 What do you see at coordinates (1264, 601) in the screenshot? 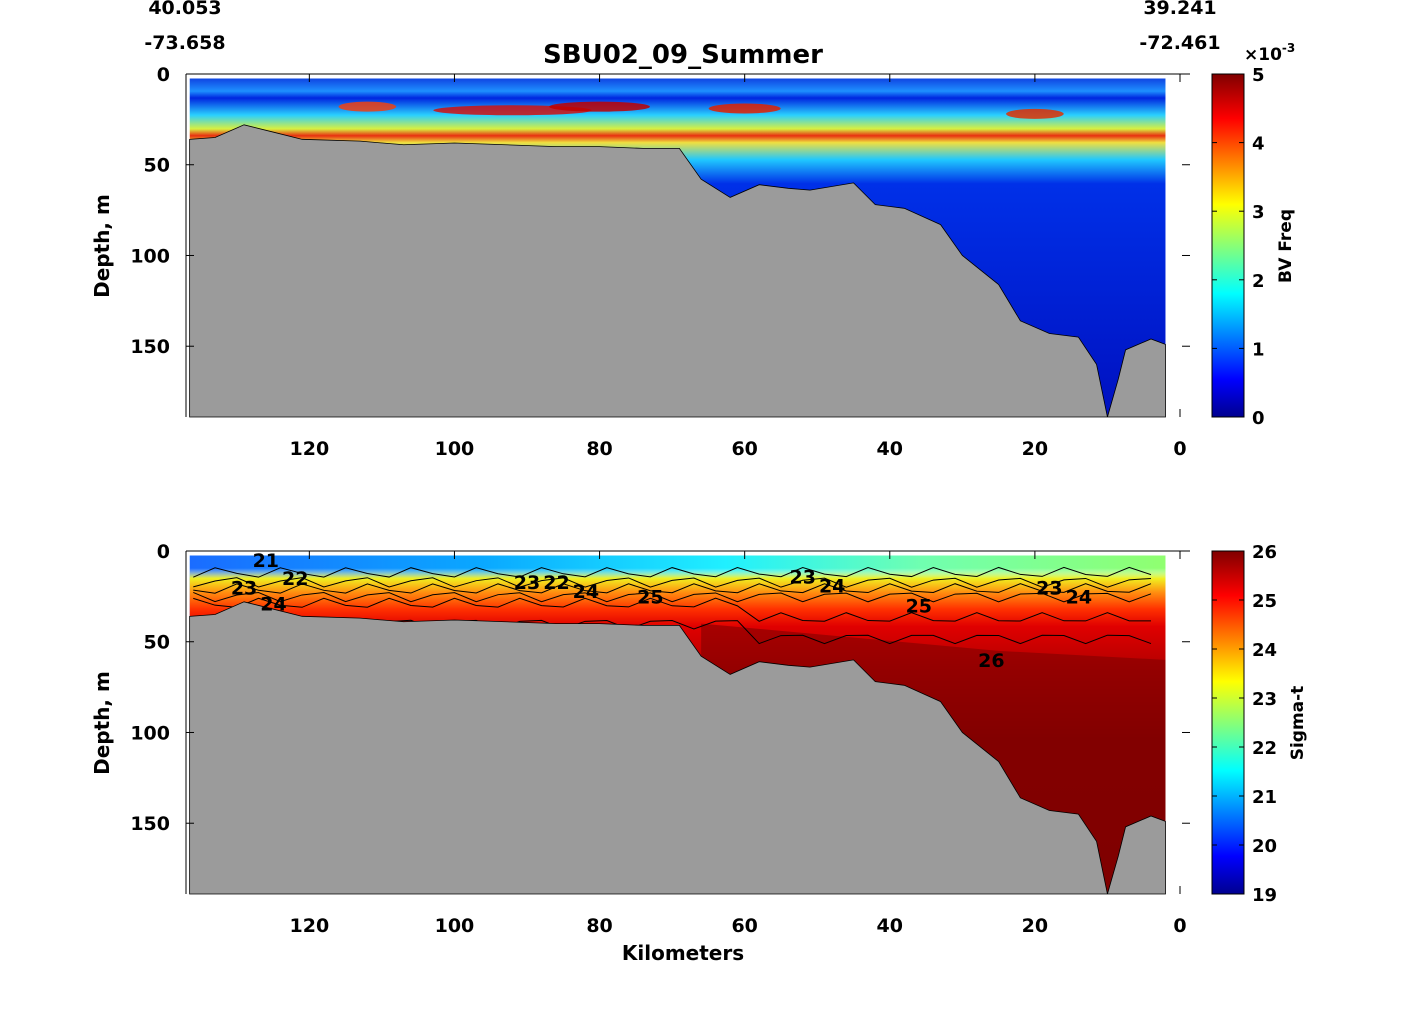
I see `colorbar-tick-label: 25` at bounding box center [1264, 601].